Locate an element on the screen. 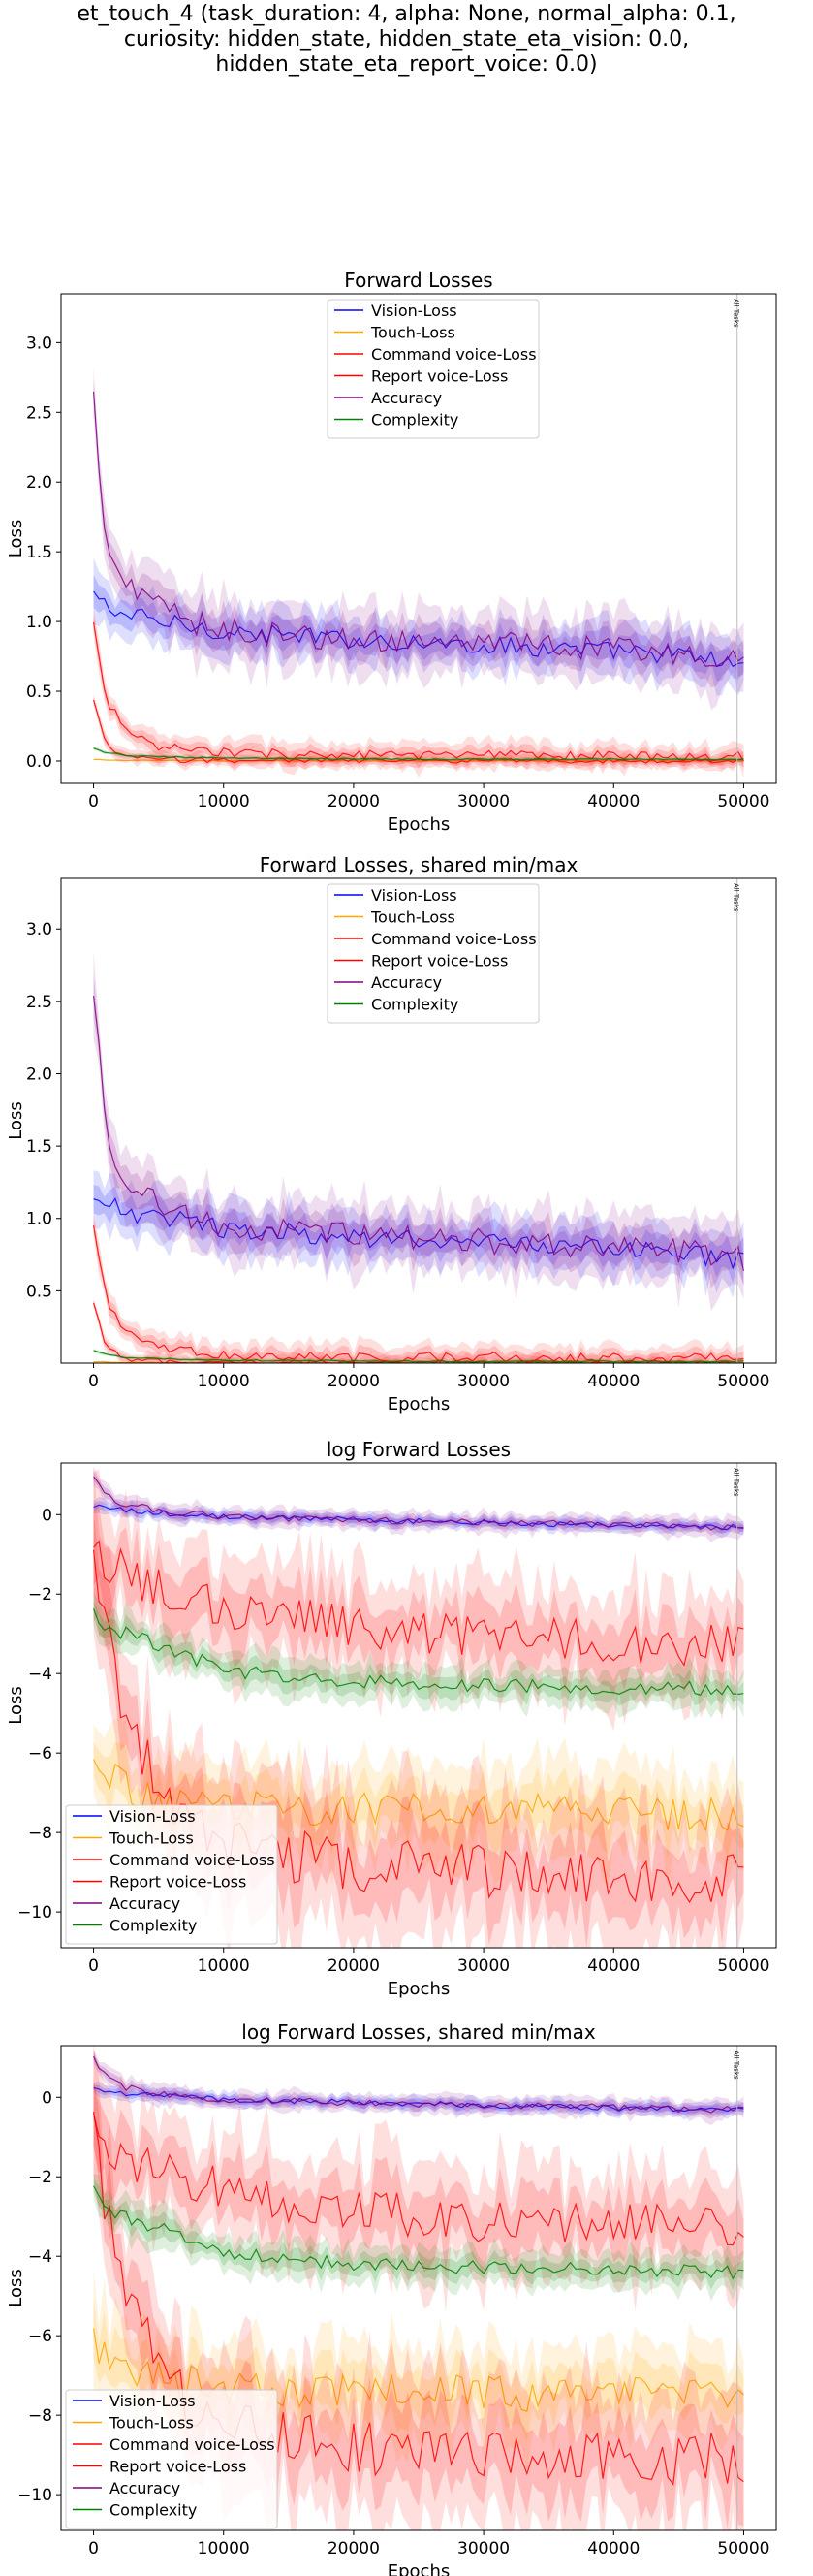  y-tick-label: −4 is located at coordinates (40, 2257).